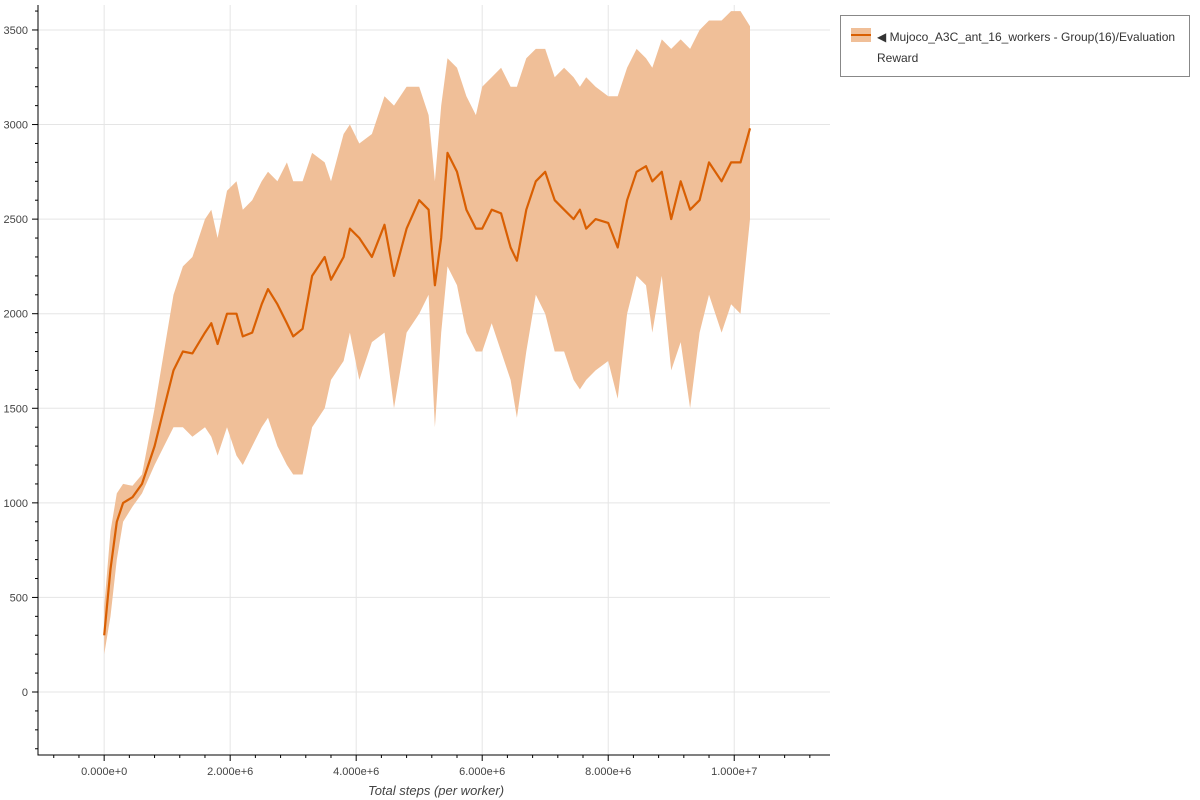  Describe the element at coordinates (19, 598) in the screenshot. I see `y-tick-label: 500` at that location.